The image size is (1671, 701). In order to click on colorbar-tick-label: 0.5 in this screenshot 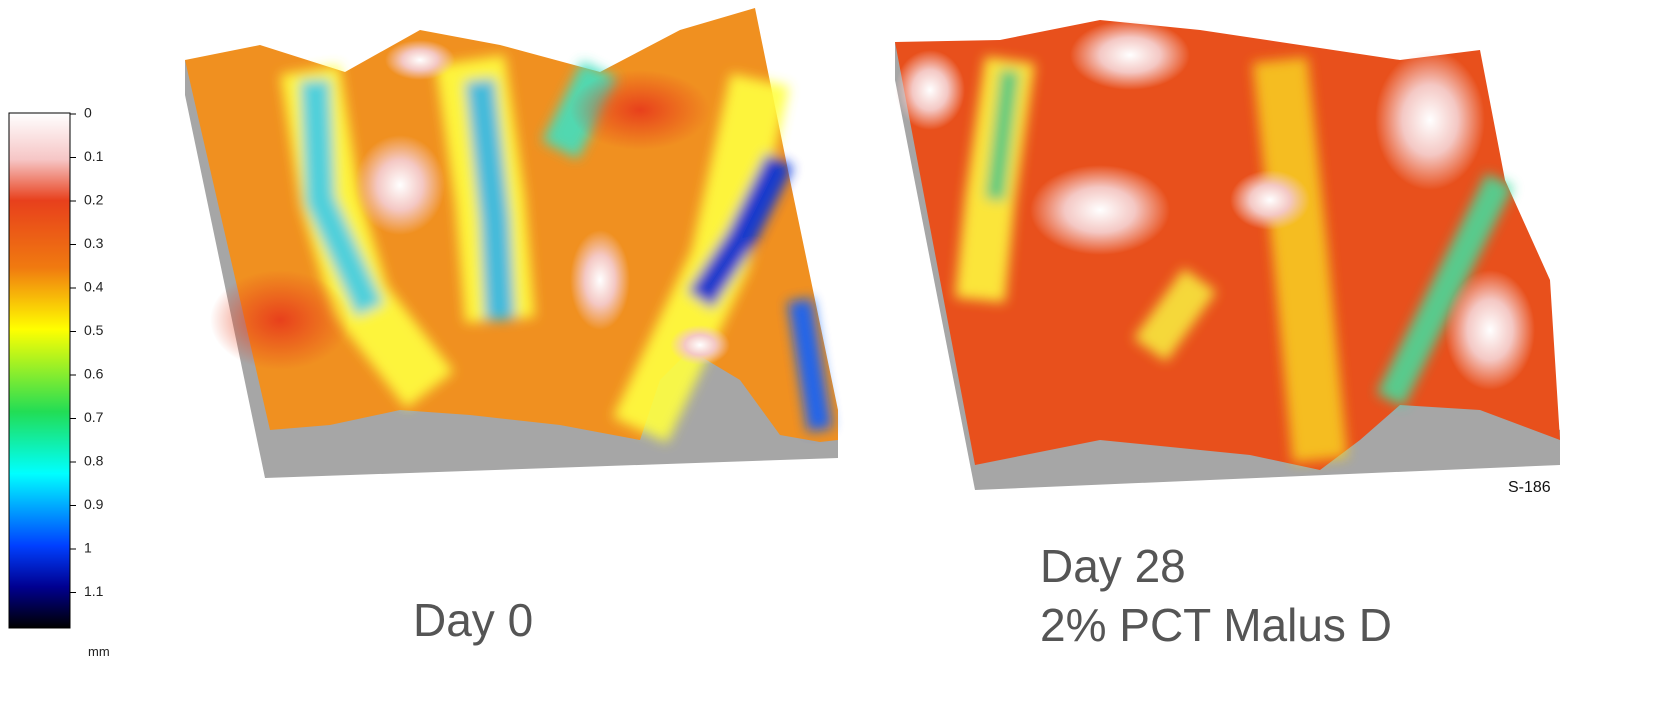, I will do `click(94, 330)`.